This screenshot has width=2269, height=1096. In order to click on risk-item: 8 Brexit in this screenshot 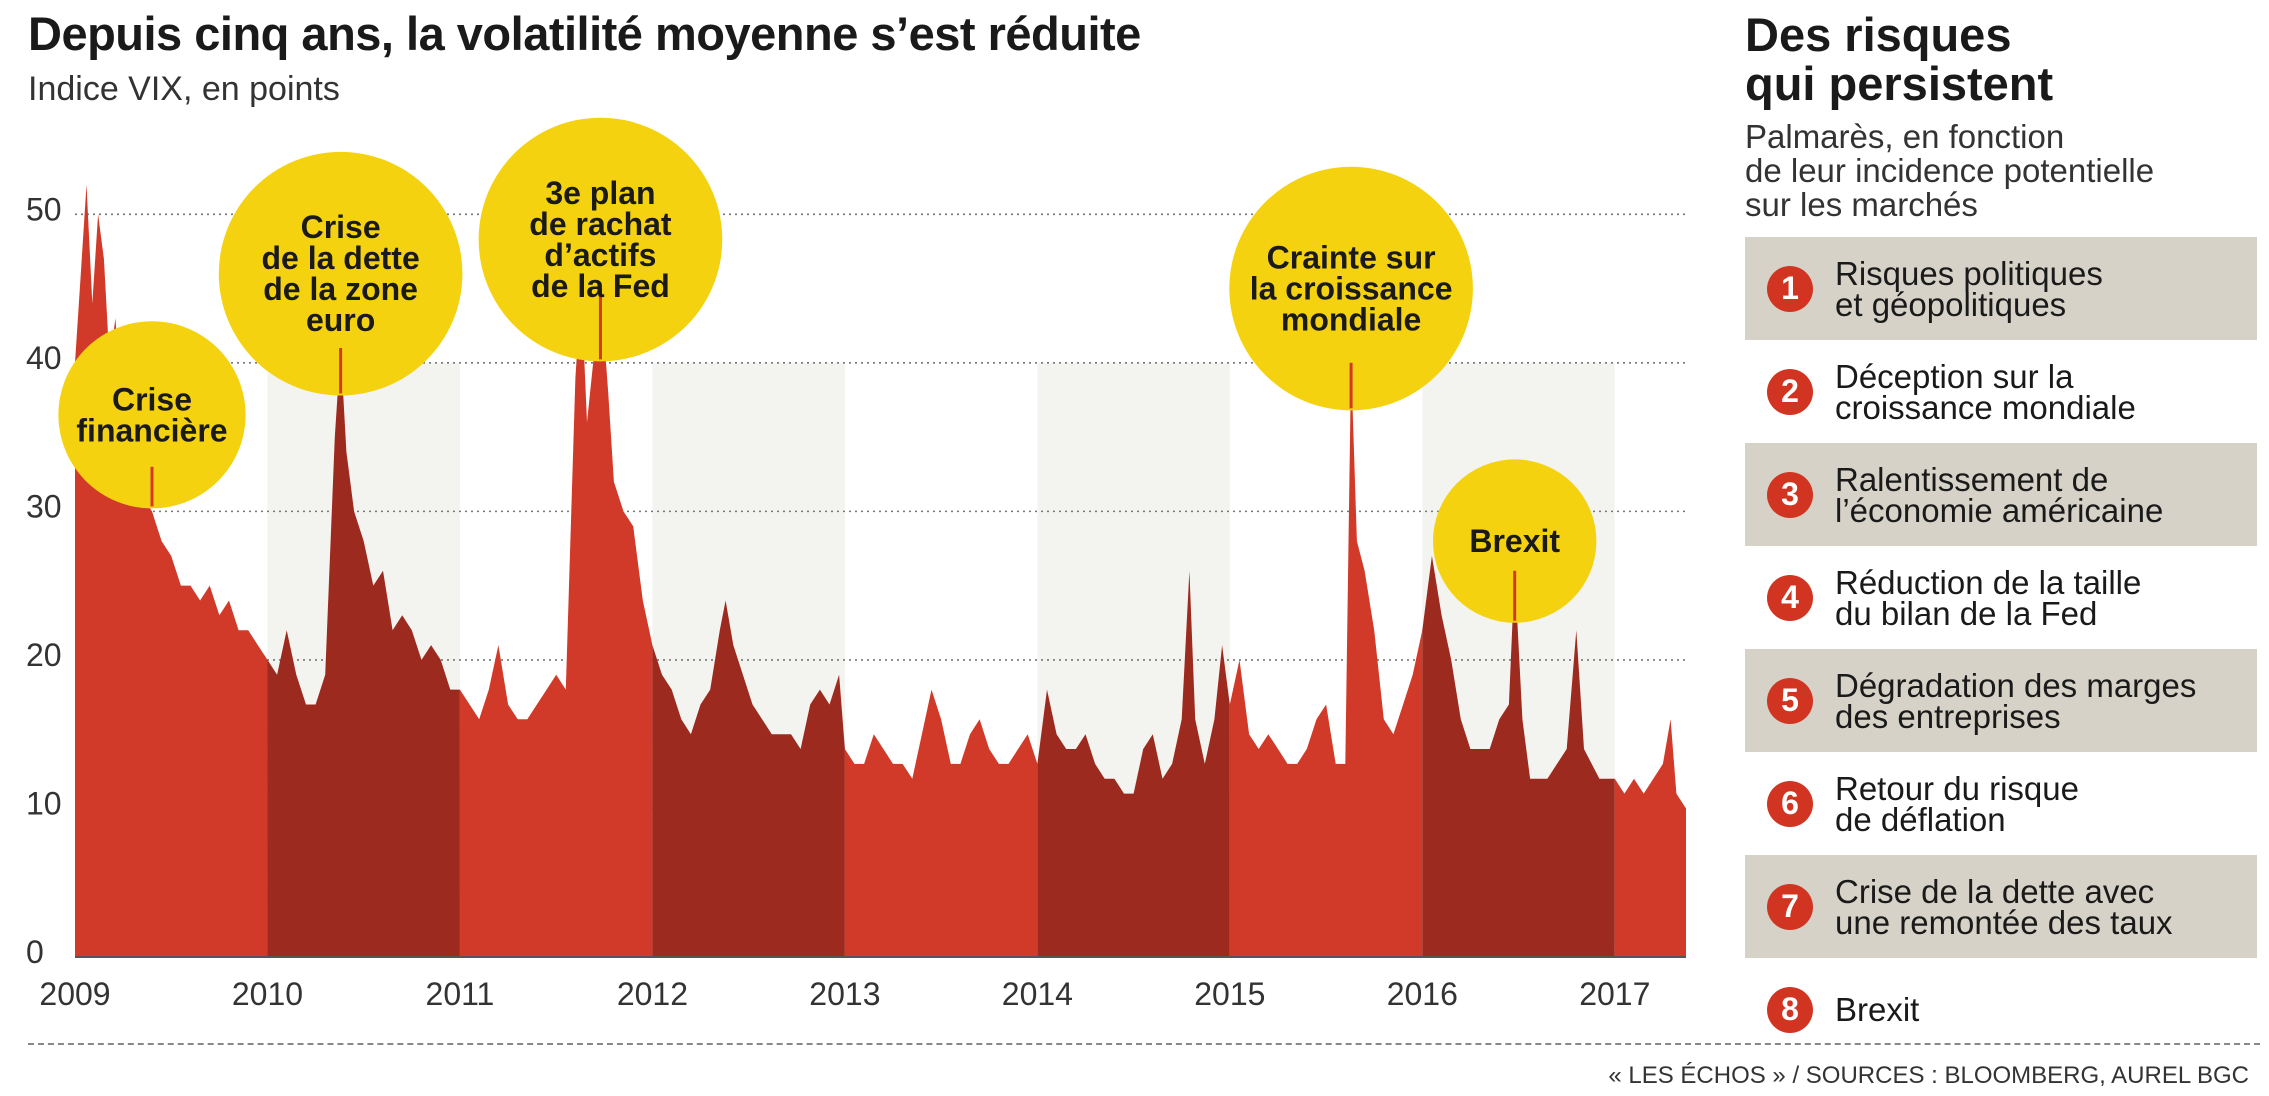, I will do `click(2001, 1009)`.